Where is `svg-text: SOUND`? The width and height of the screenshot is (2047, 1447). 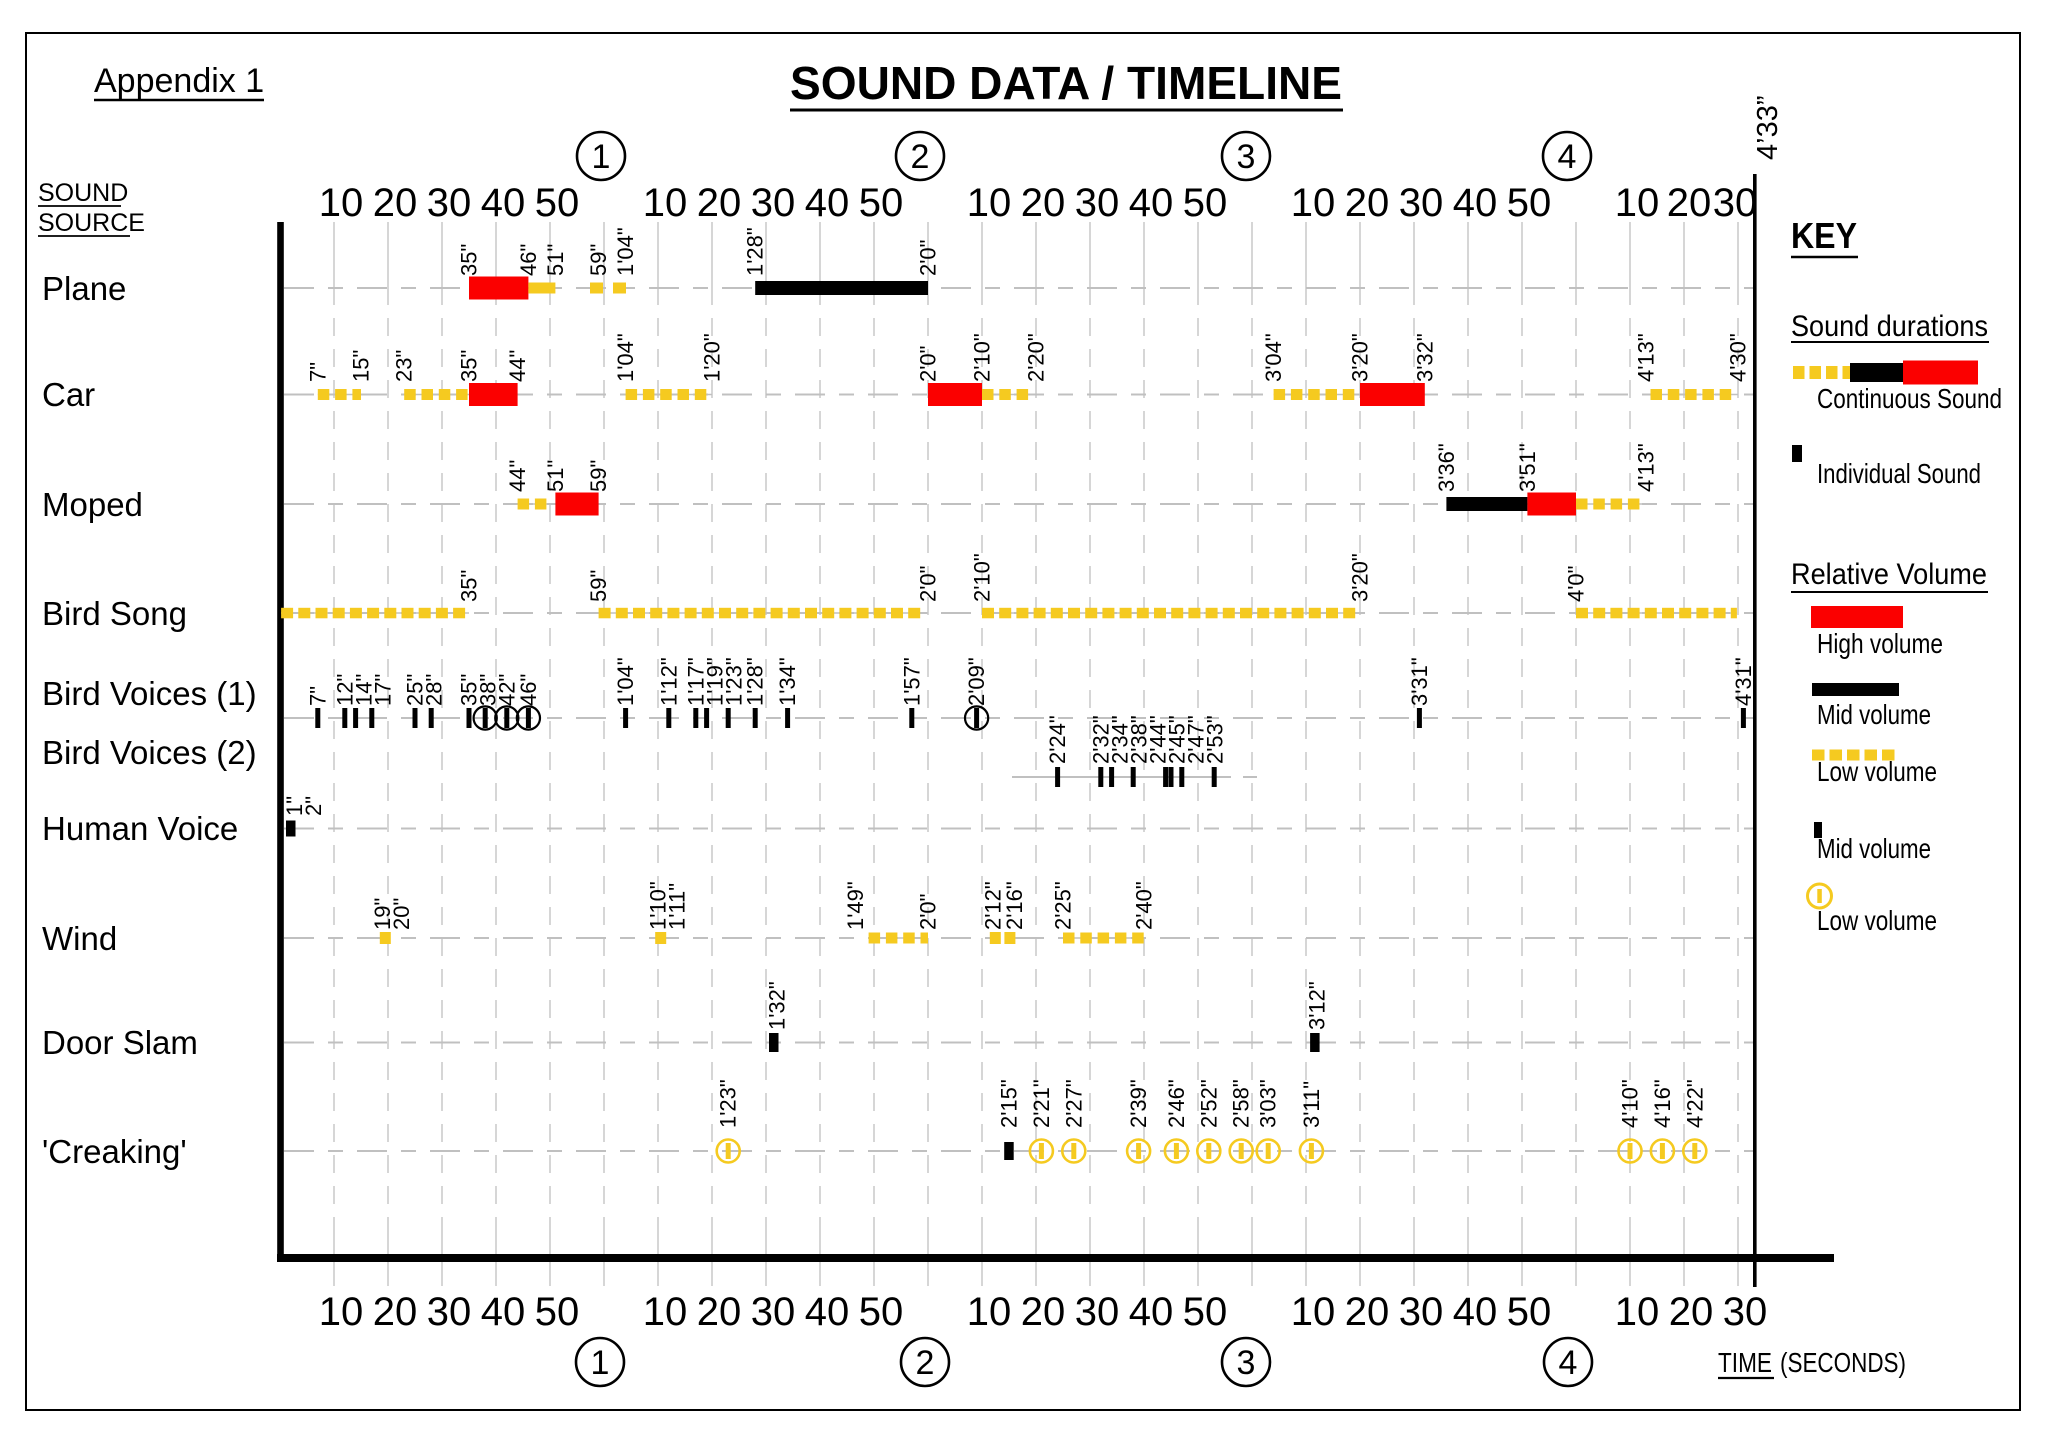 svg-text: SOUND is located at coordinates (83, 193).